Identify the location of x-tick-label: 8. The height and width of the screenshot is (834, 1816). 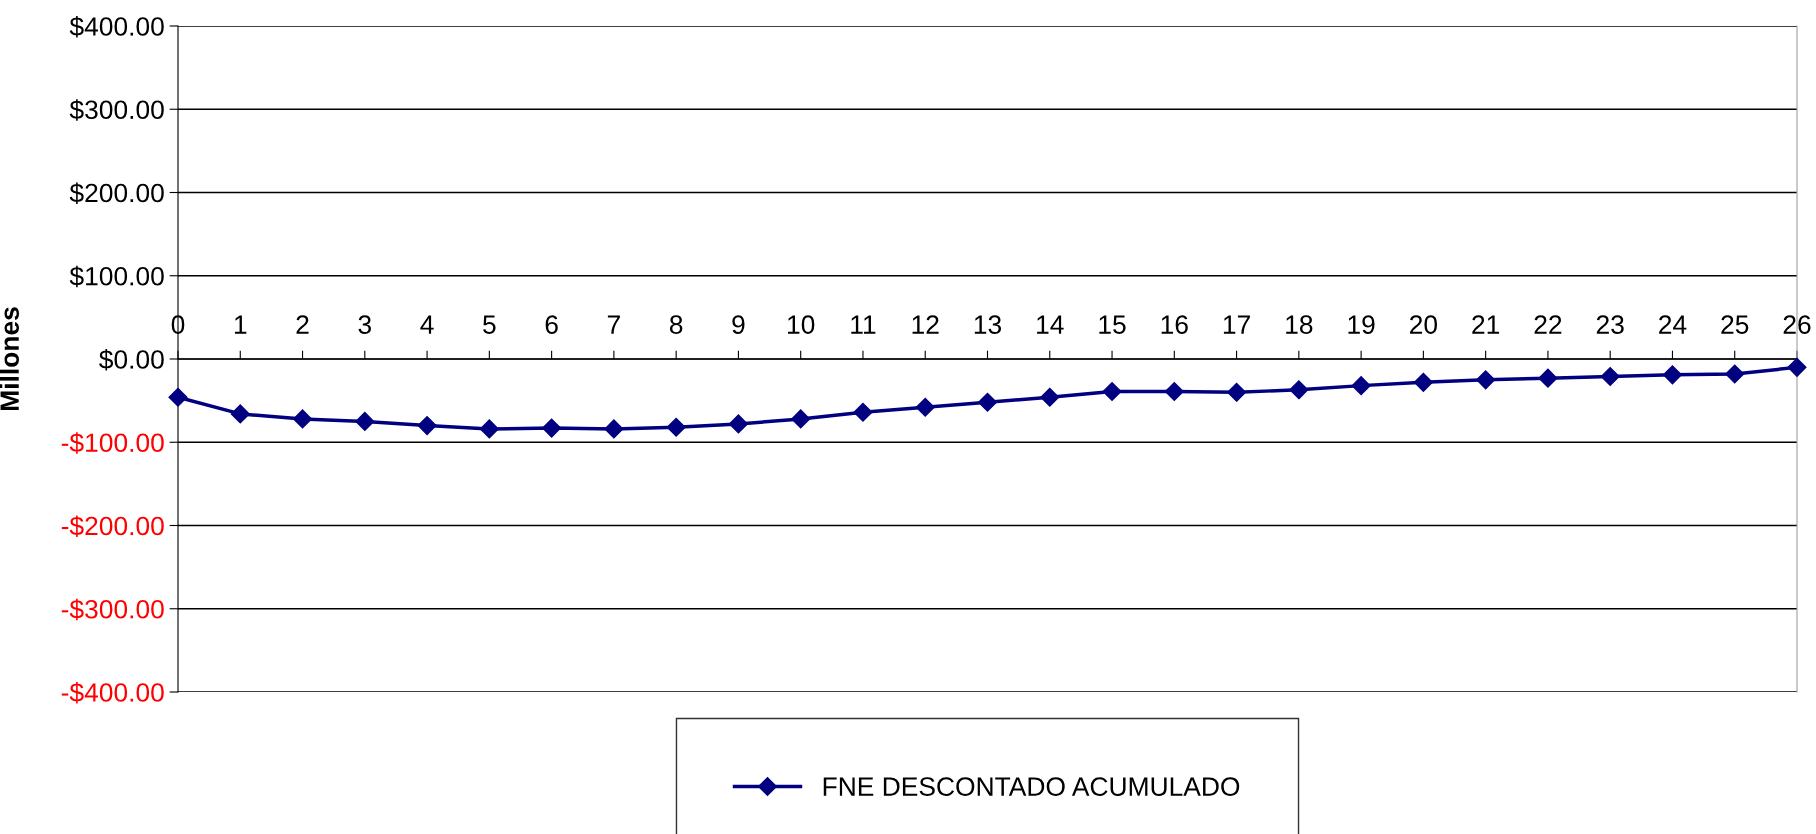
(676, 324).